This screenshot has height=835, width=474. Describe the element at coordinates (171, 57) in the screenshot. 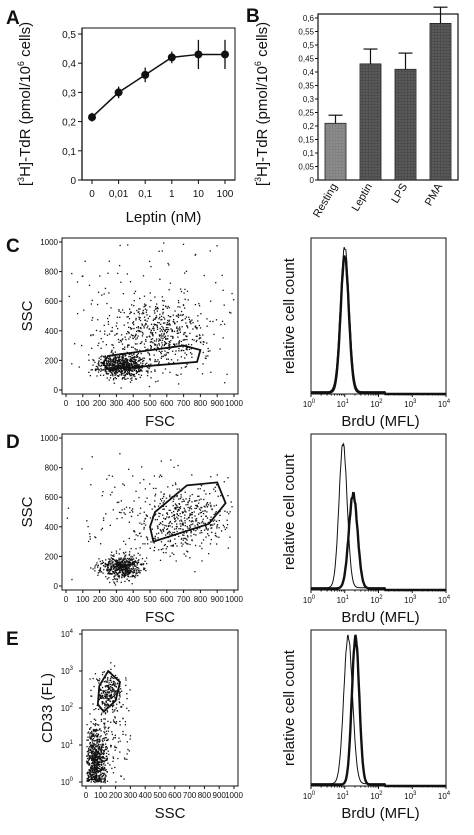

I see `data-point` at that location.